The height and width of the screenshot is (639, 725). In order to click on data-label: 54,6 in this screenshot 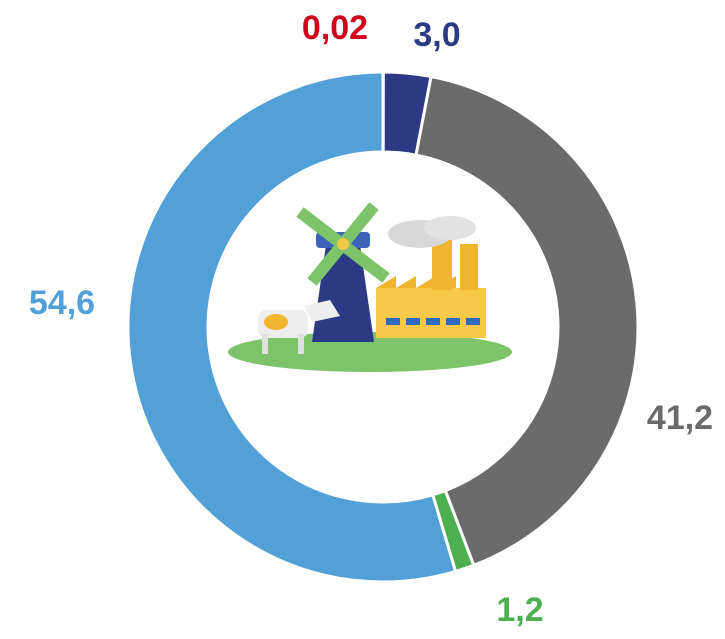, I will do `click(62, 303)`.